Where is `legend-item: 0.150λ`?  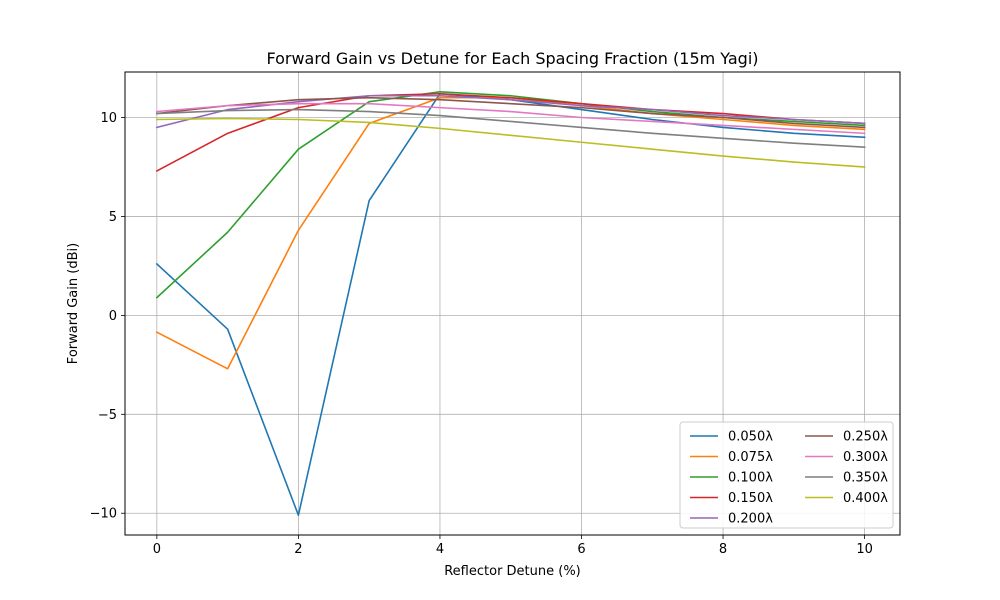
legend-item: 0.150λ is located at coordinates (731, 498).